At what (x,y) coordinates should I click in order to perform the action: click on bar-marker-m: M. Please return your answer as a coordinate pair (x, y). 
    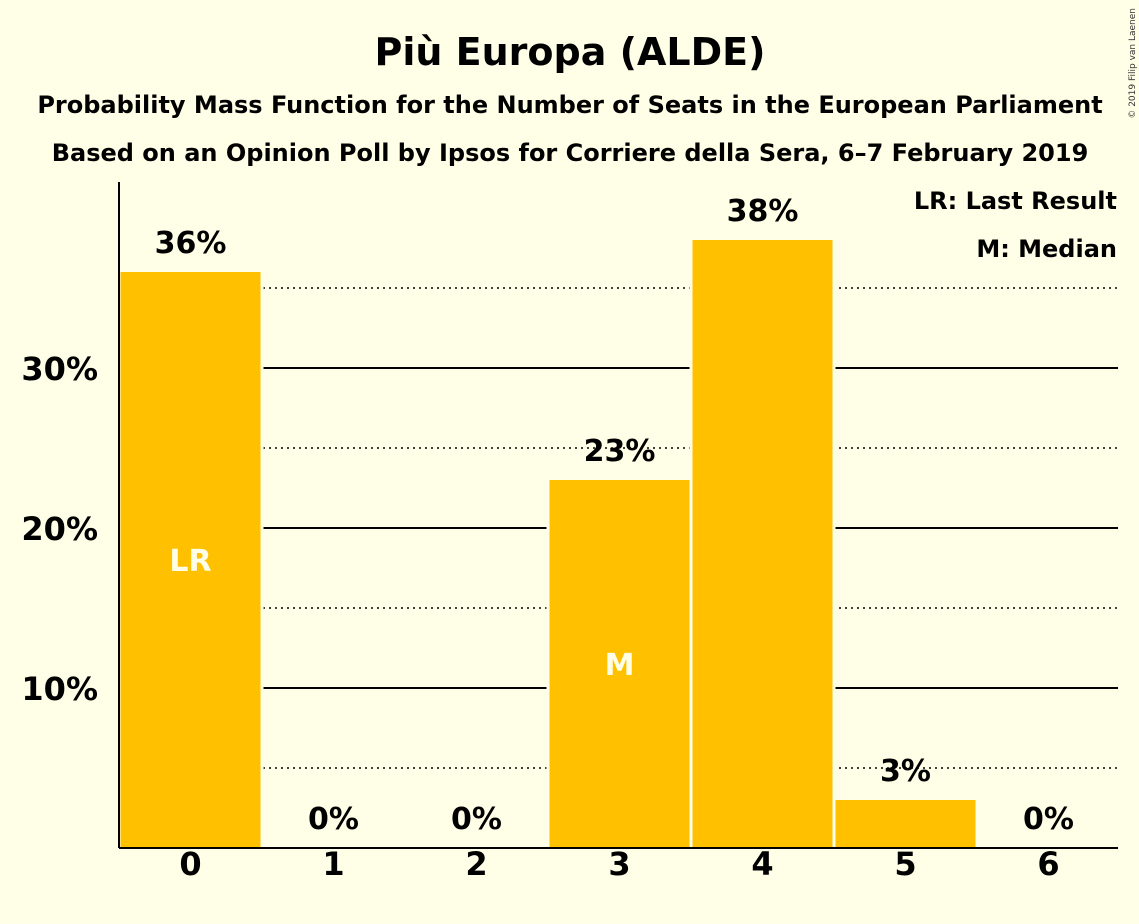
    Looking at the image, I should click on (620, 665).